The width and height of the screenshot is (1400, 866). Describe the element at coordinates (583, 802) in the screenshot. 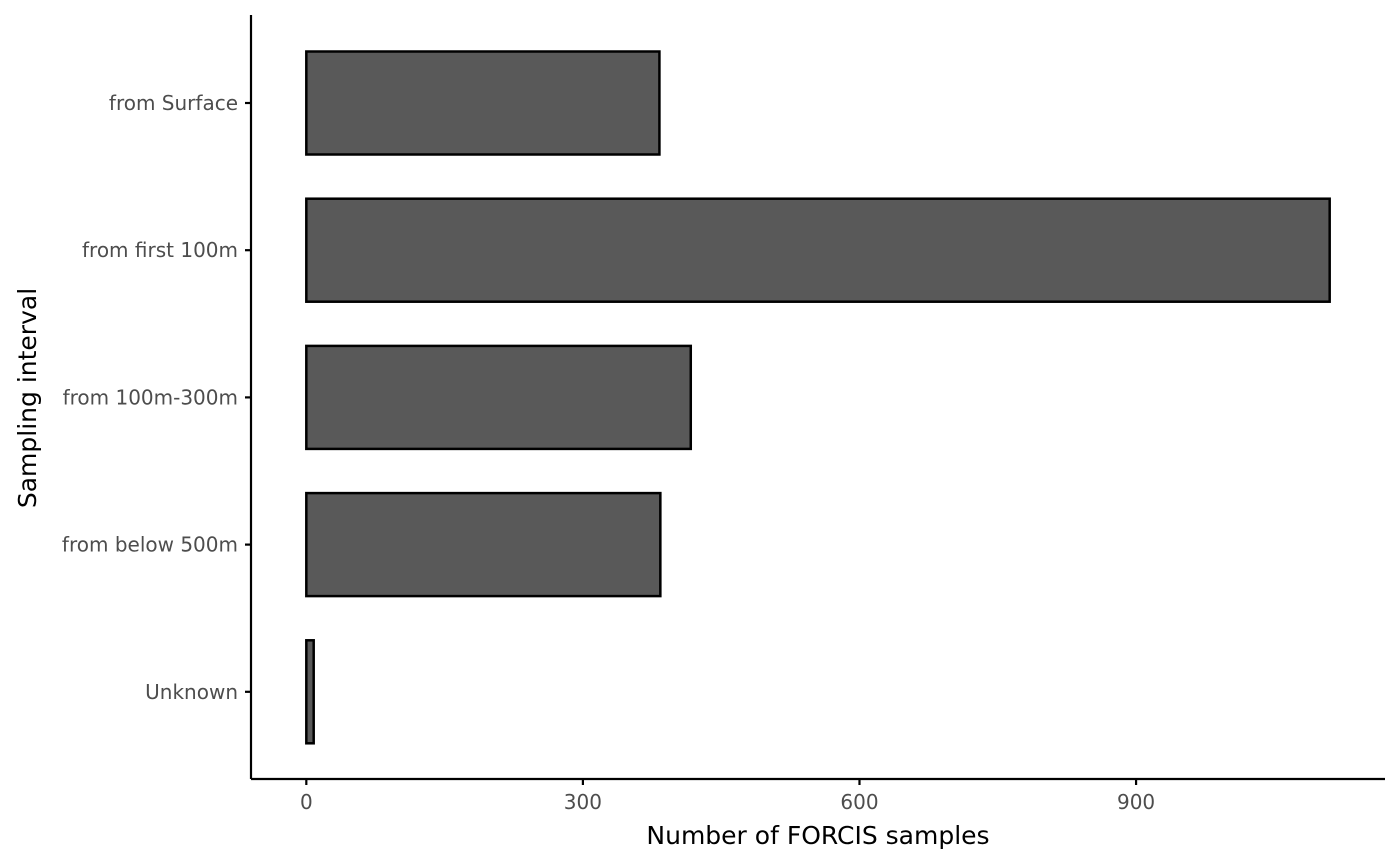

I see `x-tick-label: 300` at that location.